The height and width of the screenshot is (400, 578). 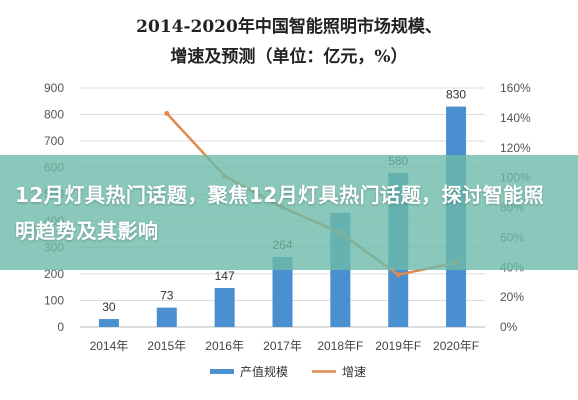 I want to click on y-right-tick-label: 20%, so click(x=512, y=297).